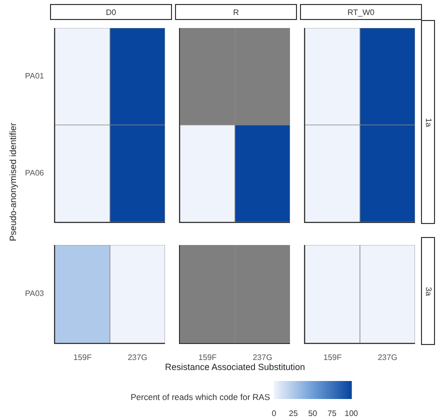 The width and height of the screenshot is (440, 418). Describe the element at coordinates (35, 293) in the screenshot. I see `y-tick-label: PA03` at that location.